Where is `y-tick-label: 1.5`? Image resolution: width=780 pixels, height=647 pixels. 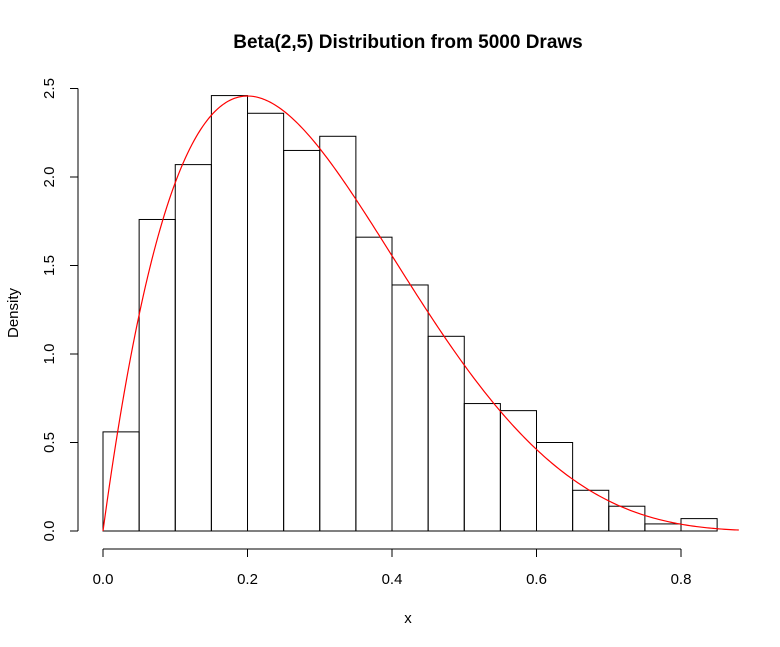 y-tick-label: 1.5 is located at coordinates (49, 265).